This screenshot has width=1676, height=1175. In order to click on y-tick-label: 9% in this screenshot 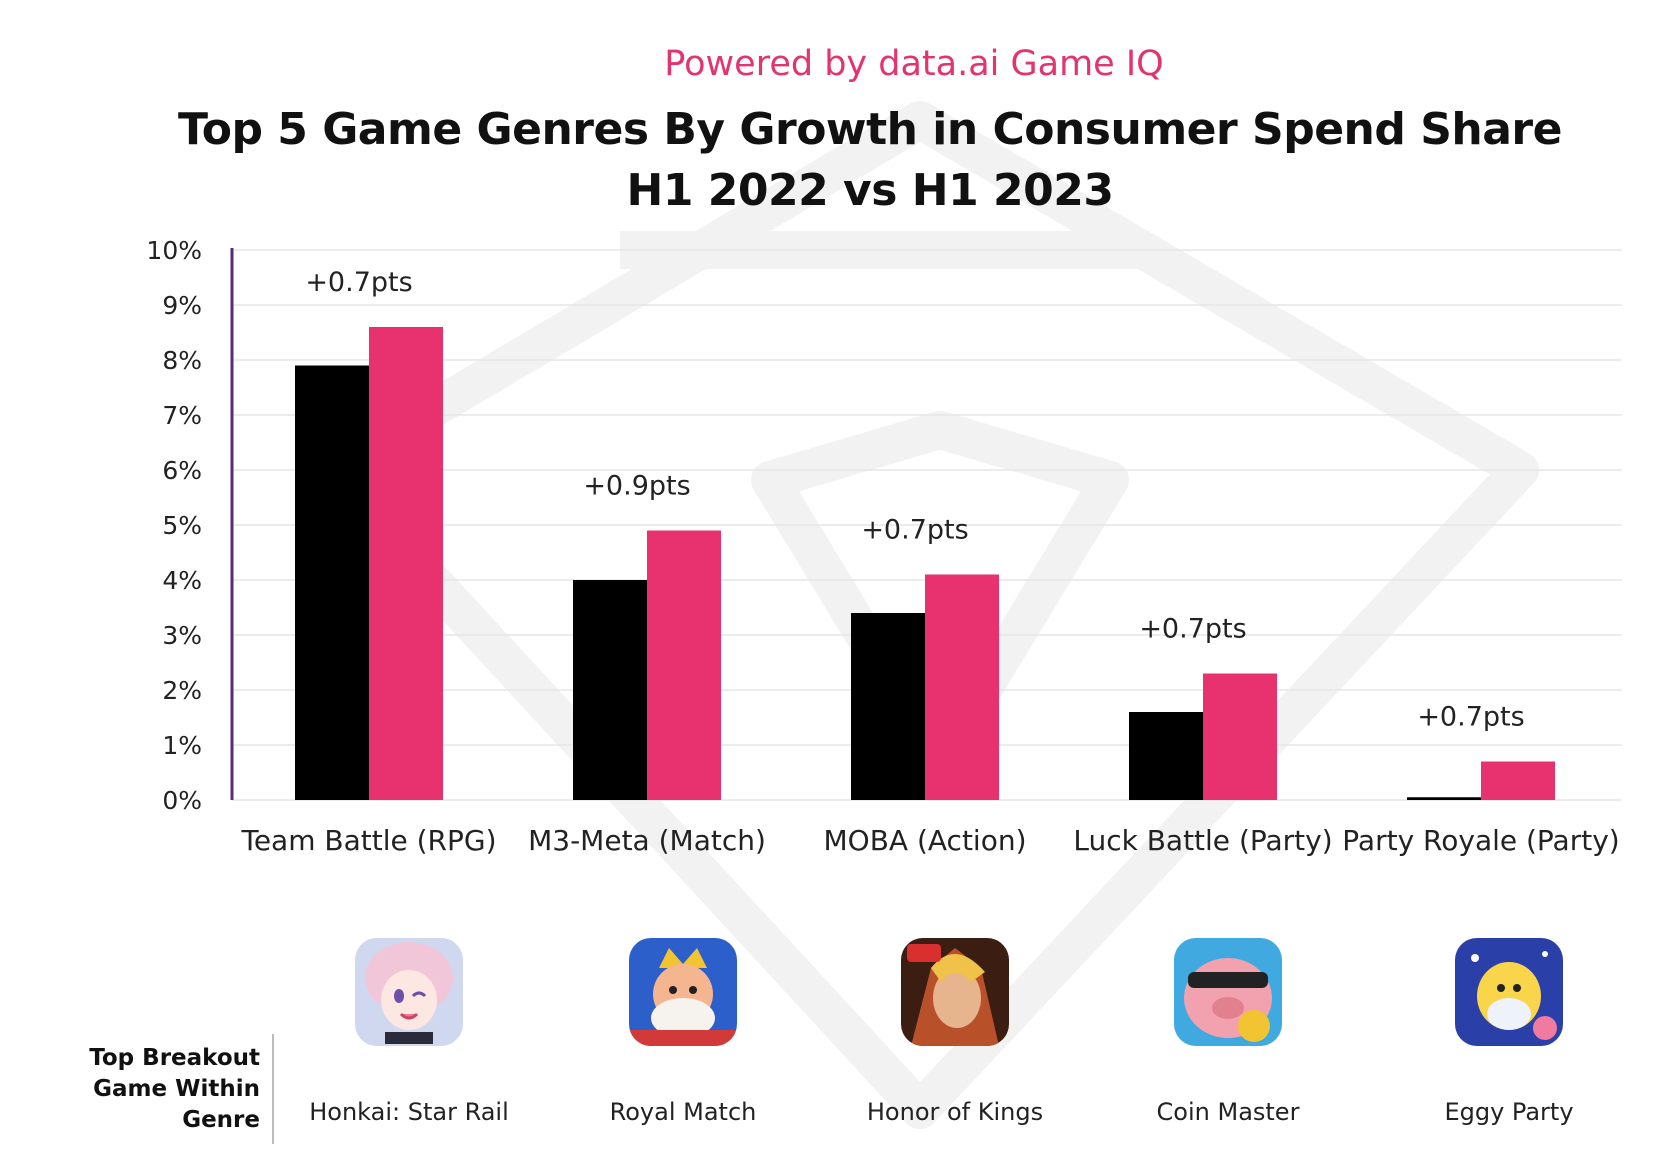, I will do `click(182, 305)`.